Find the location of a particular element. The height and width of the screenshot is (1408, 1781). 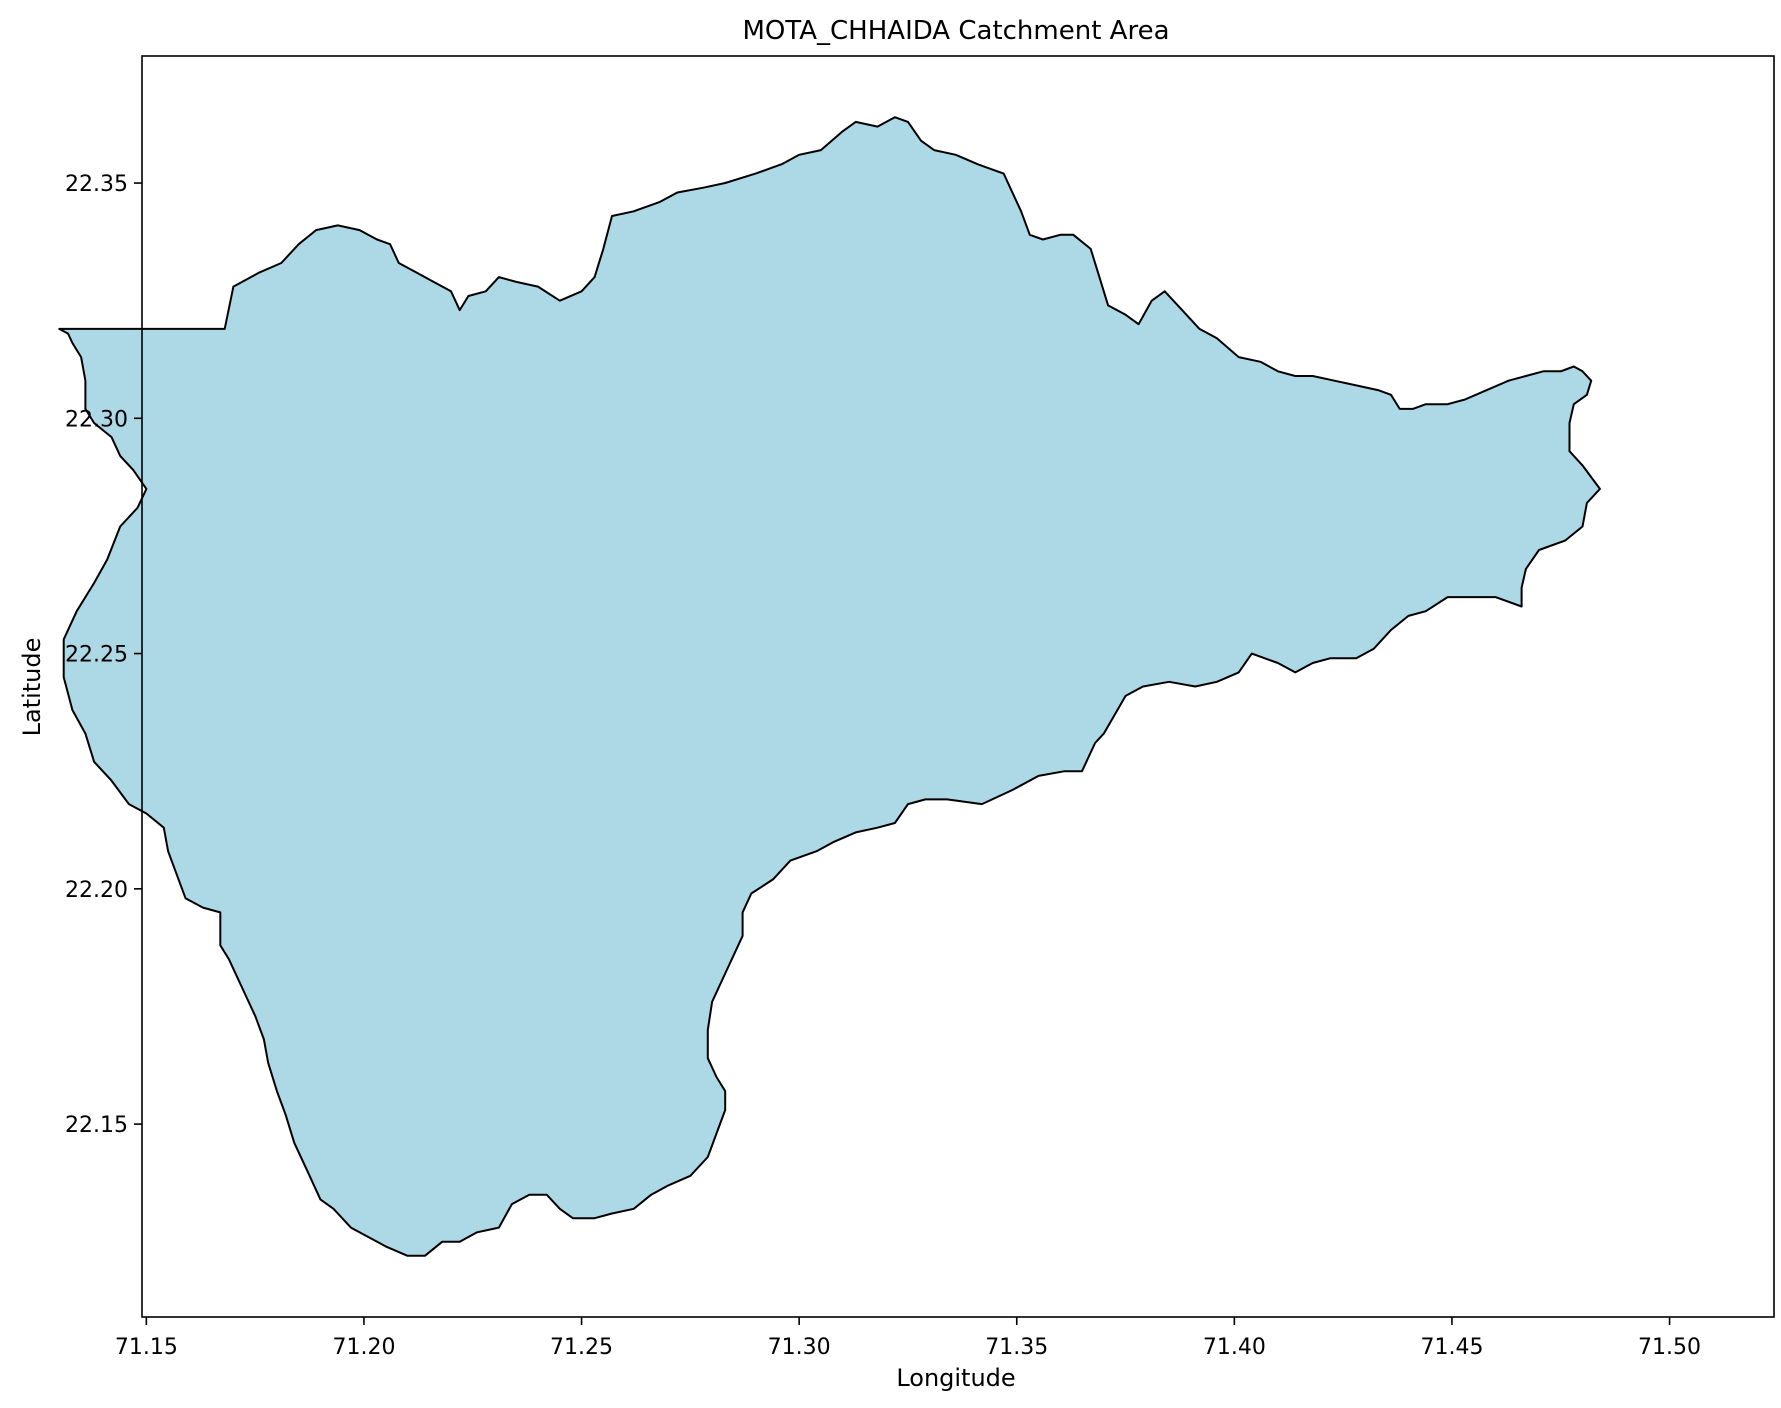

x-tick-label: 71.25 is located at coordinates (581, 1347).